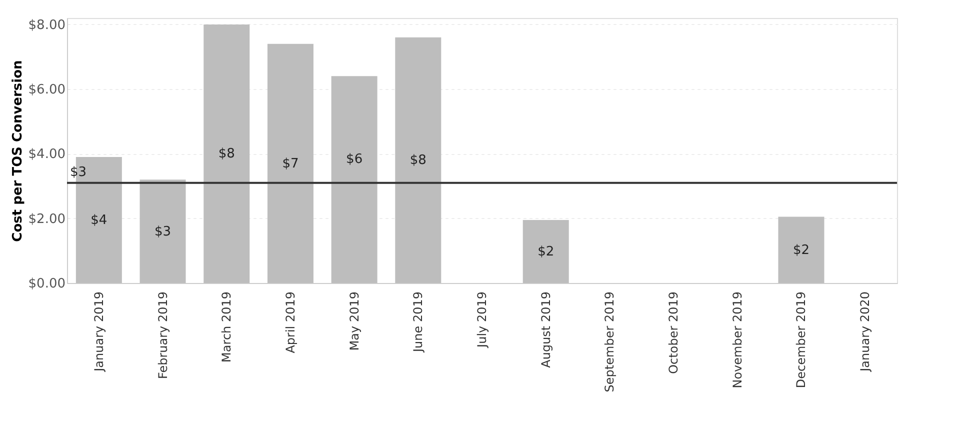  What do you see at coordinates (78, 172) in the screenshot?
I see `ref-line-label: $3` at bounding box center [78, 172].